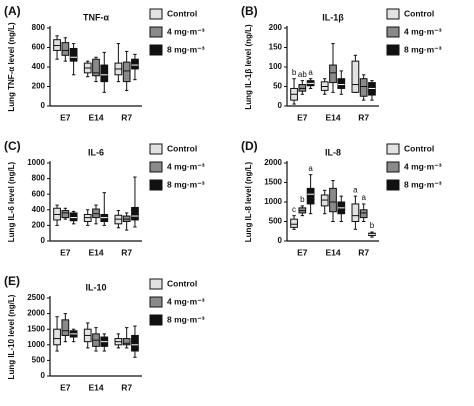 The image size is (474, 406). Describe the element at coordinates (294, 209) in the screenshot. I see `significance-letter: c` at that location.